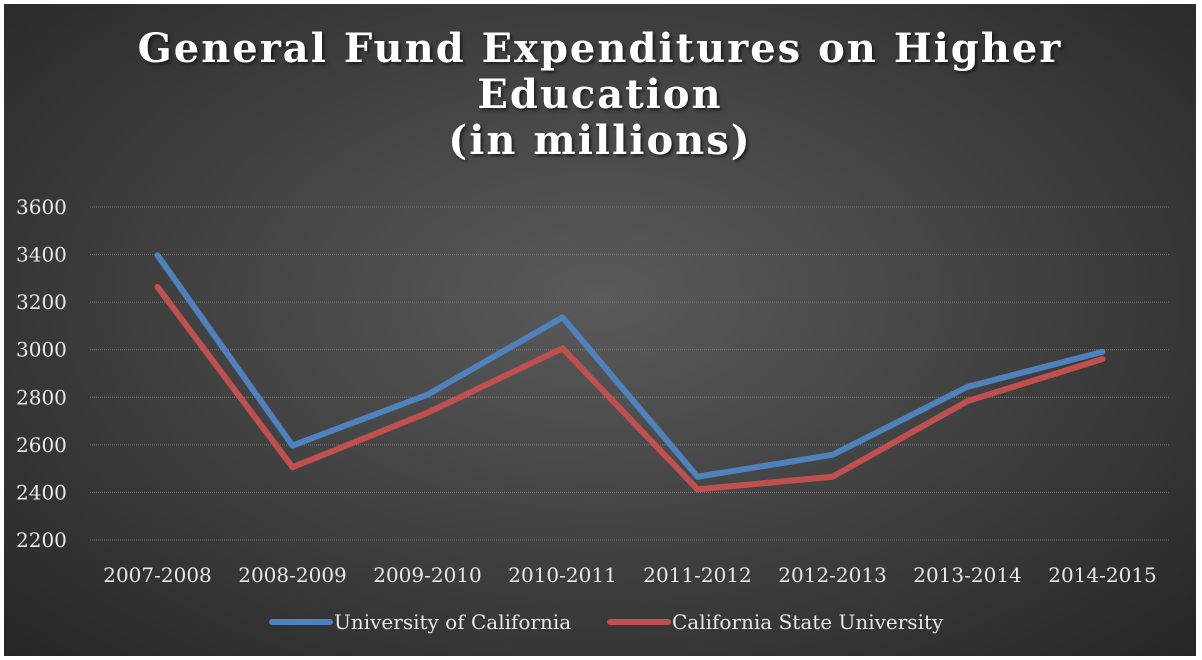 The width and height of the screenshot is (1202, 660). What do you see at coordinates (697, 575) in the screenshot?
I see `x-tick-label: 2011-2012` at bounding box center [697, 575].